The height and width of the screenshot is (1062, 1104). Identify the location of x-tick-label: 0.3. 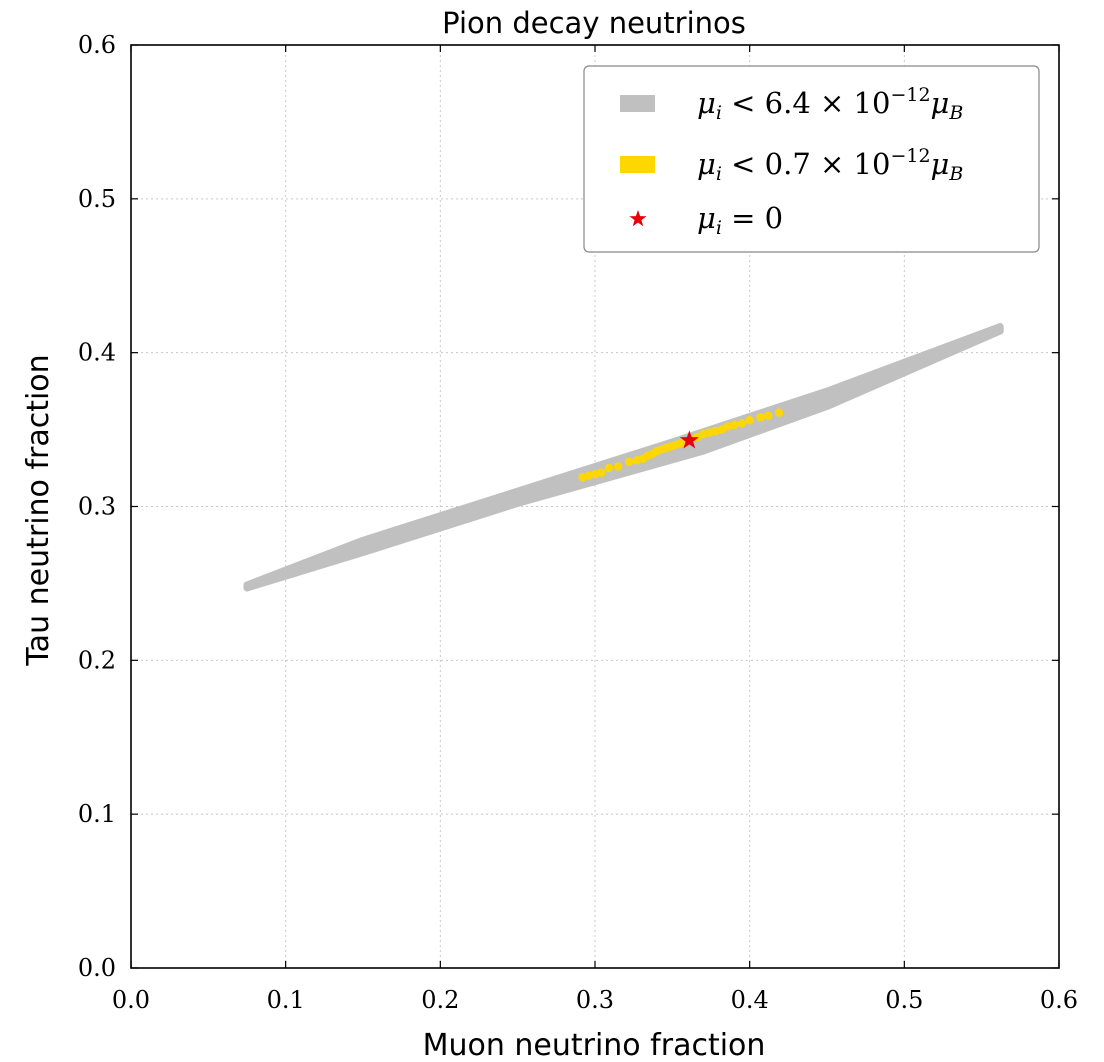
(595, 1000).